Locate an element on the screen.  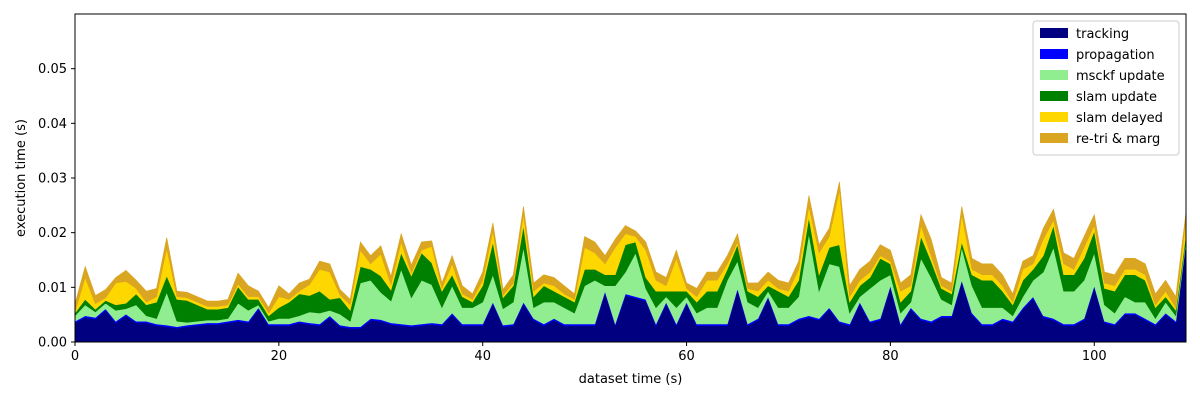
x-tick-label: 80 is located at coordinates (890, 356).